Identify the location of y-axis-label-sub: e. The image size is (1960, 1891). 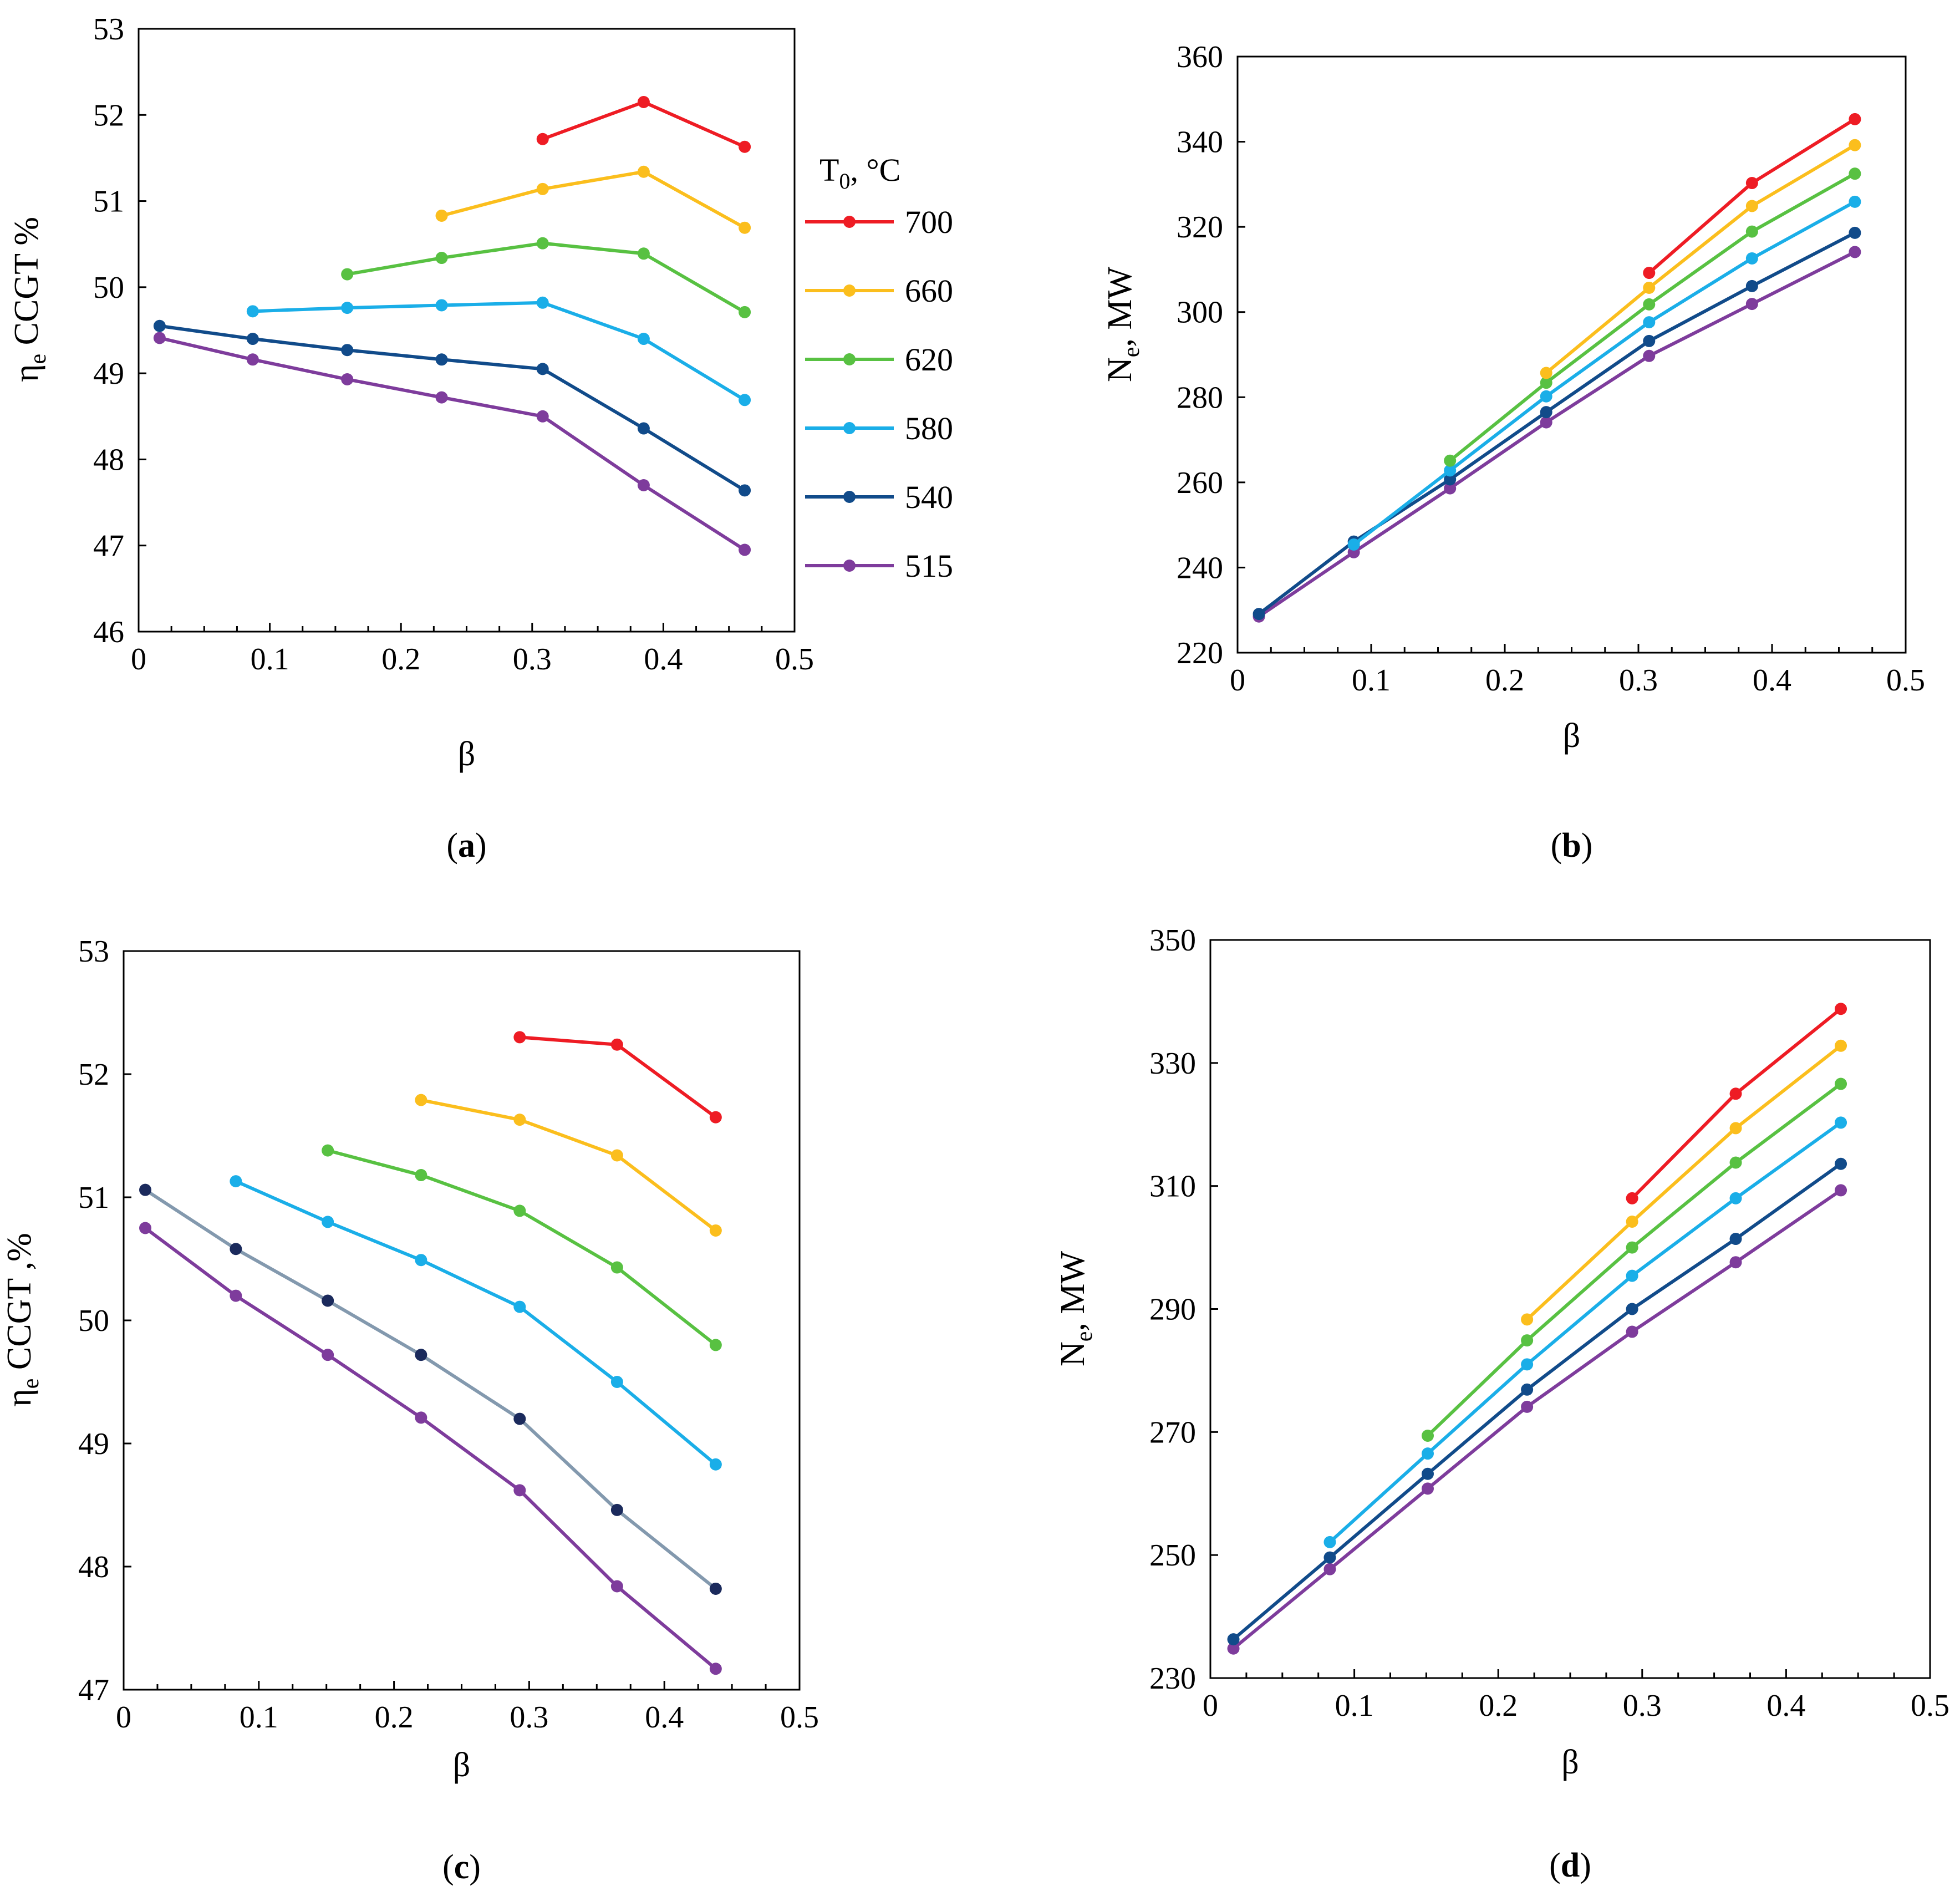
(31, 1384).